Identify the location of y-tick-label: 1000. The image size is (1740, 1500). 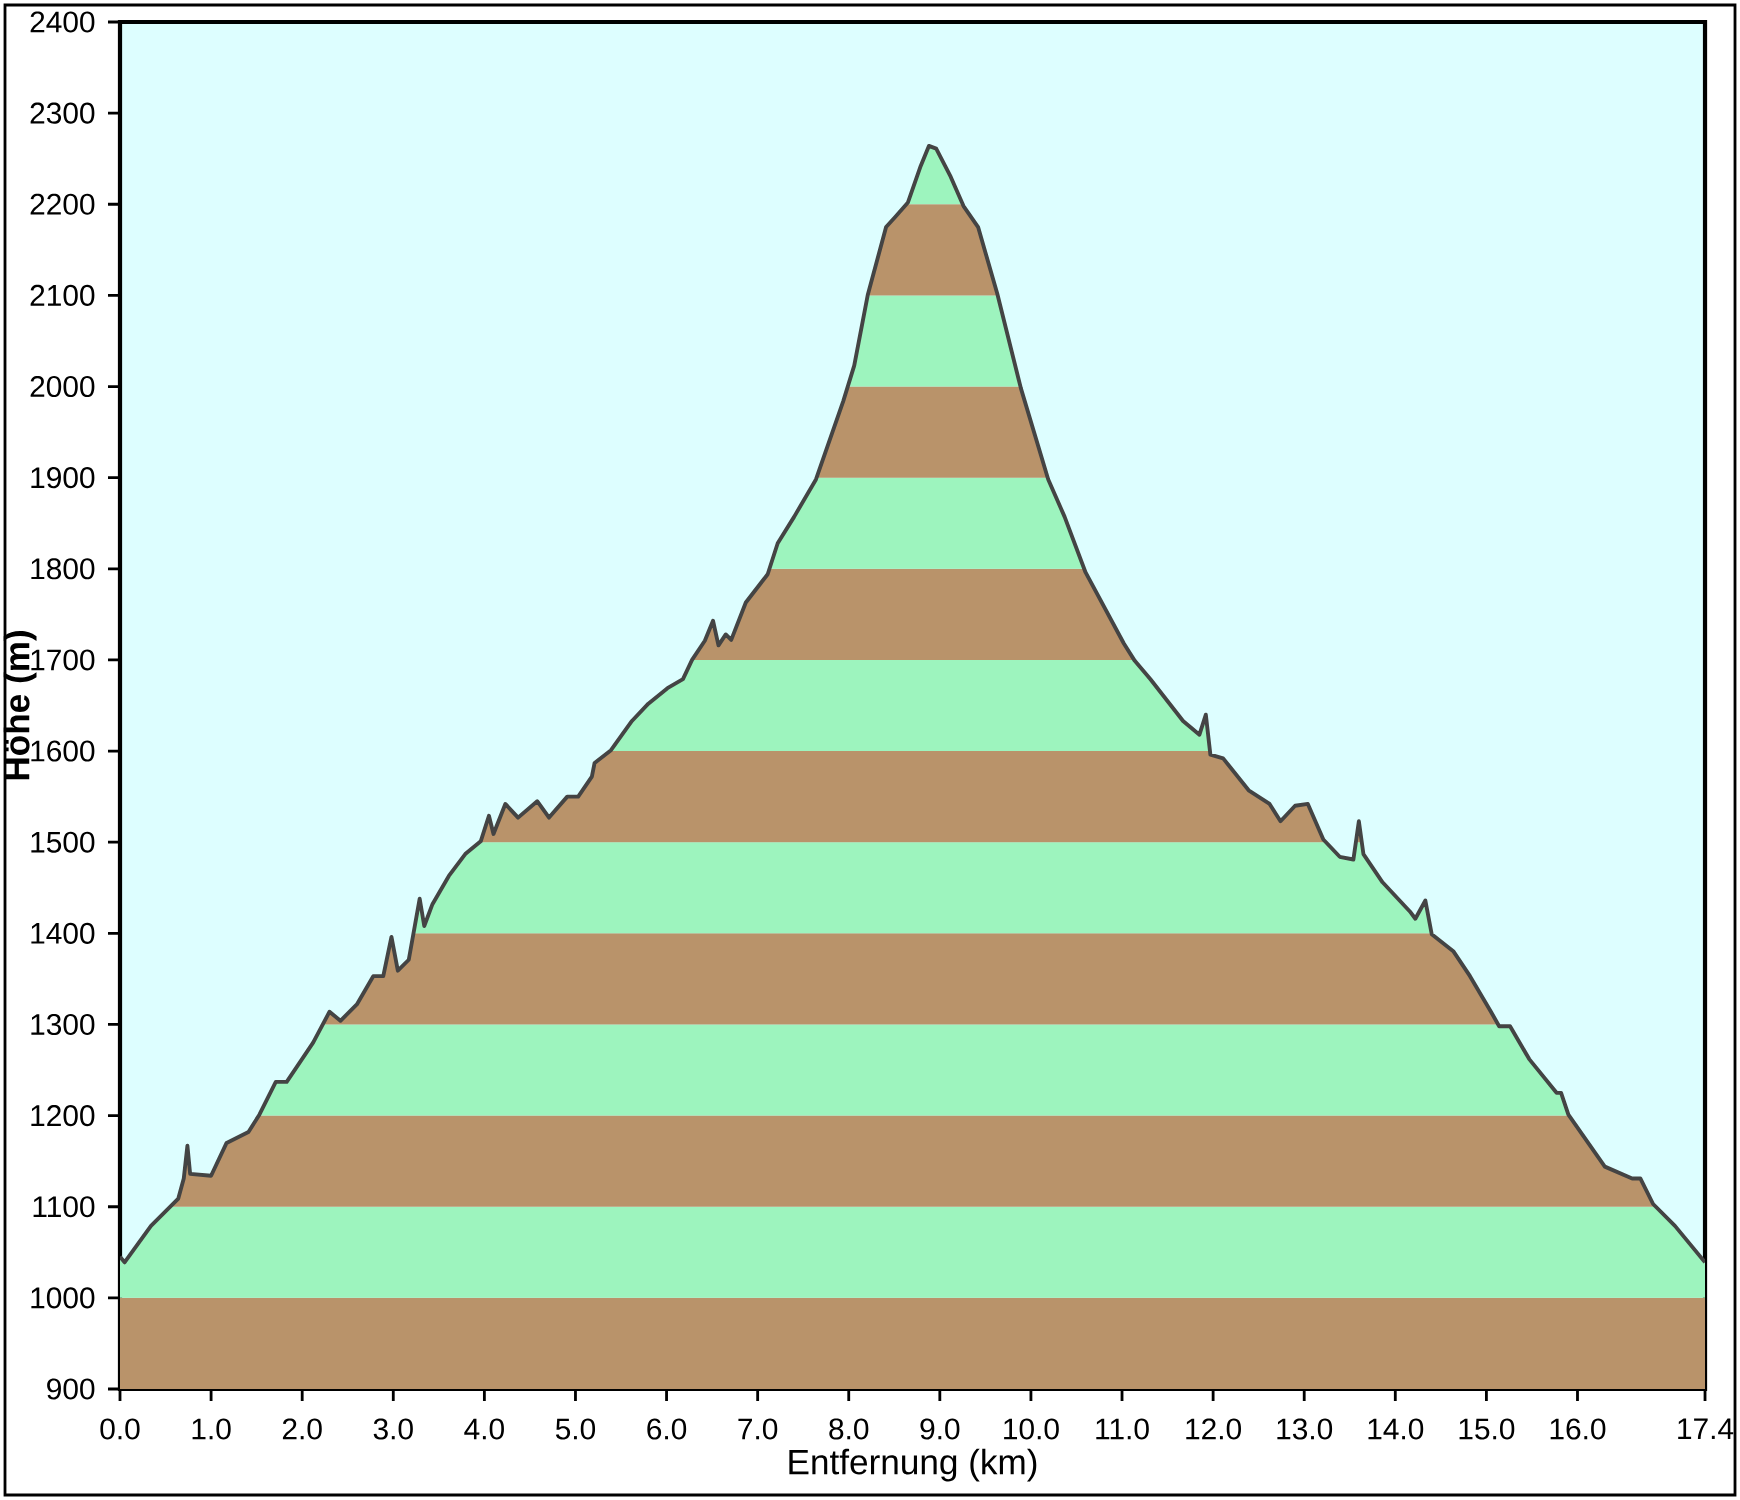
(63, 1298).